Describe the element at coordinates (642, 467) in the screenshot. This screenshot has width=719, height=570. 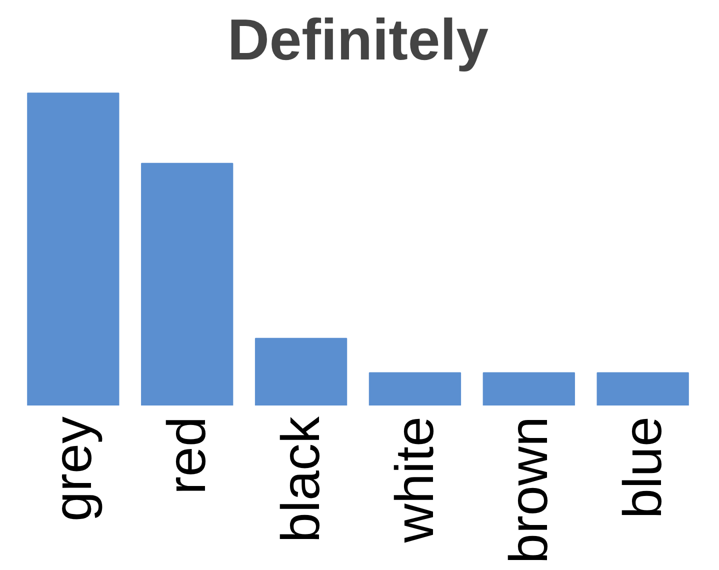
I see `x-tick-label: blue` at that location.